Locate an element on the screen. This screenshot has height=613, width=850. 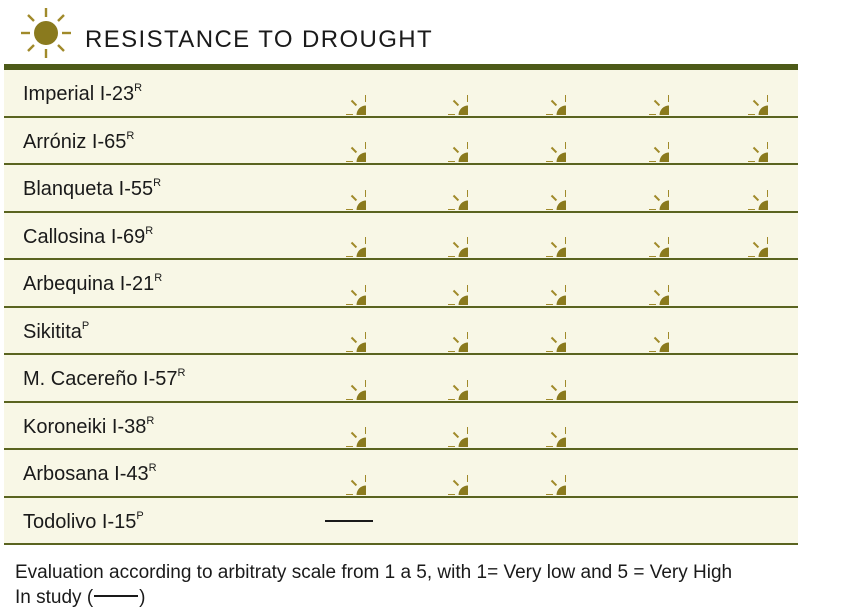
variety-label: Blanqueta I-55 is located at coordinates (88, 189).